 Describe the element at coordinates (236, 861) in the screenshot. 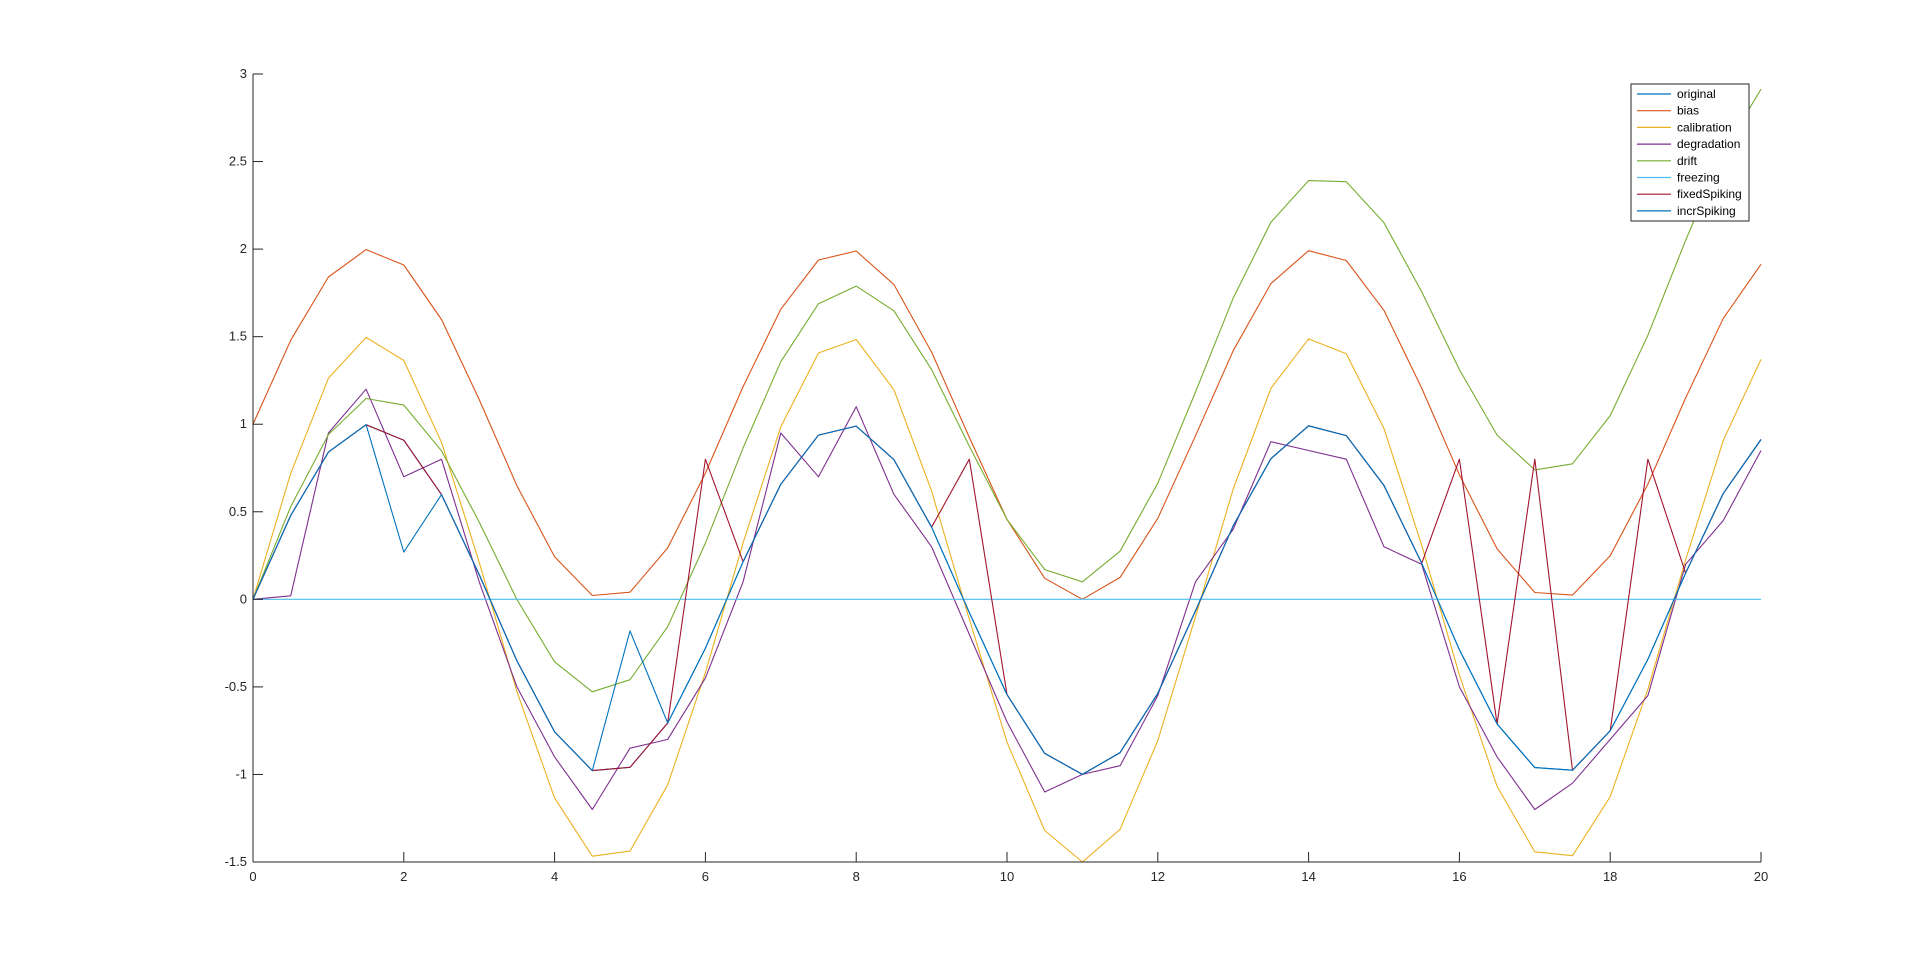

I see `y-tick-label: -1.5` at that location.